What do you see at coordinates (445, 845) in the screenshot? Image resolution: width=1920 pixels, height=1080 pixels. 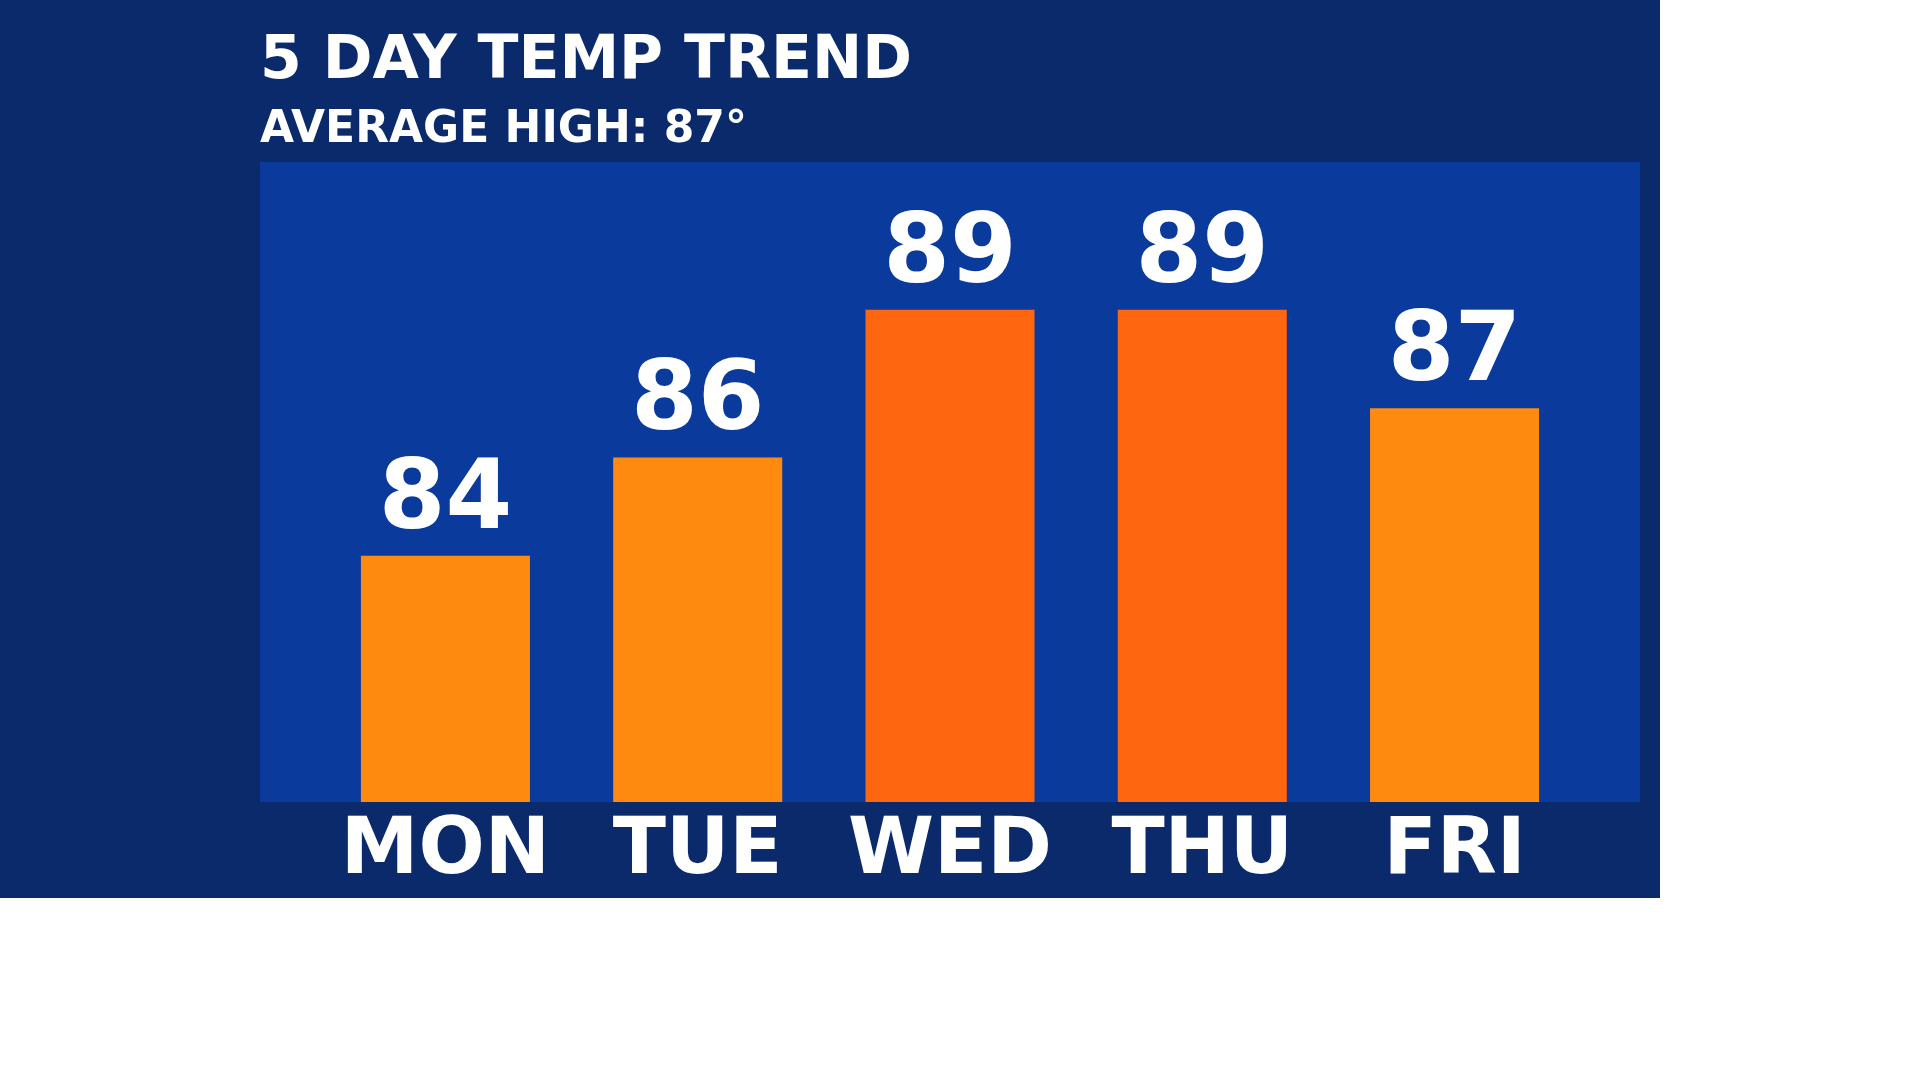 I see `x-tick-label: MON` at bounding box center [445, 845].